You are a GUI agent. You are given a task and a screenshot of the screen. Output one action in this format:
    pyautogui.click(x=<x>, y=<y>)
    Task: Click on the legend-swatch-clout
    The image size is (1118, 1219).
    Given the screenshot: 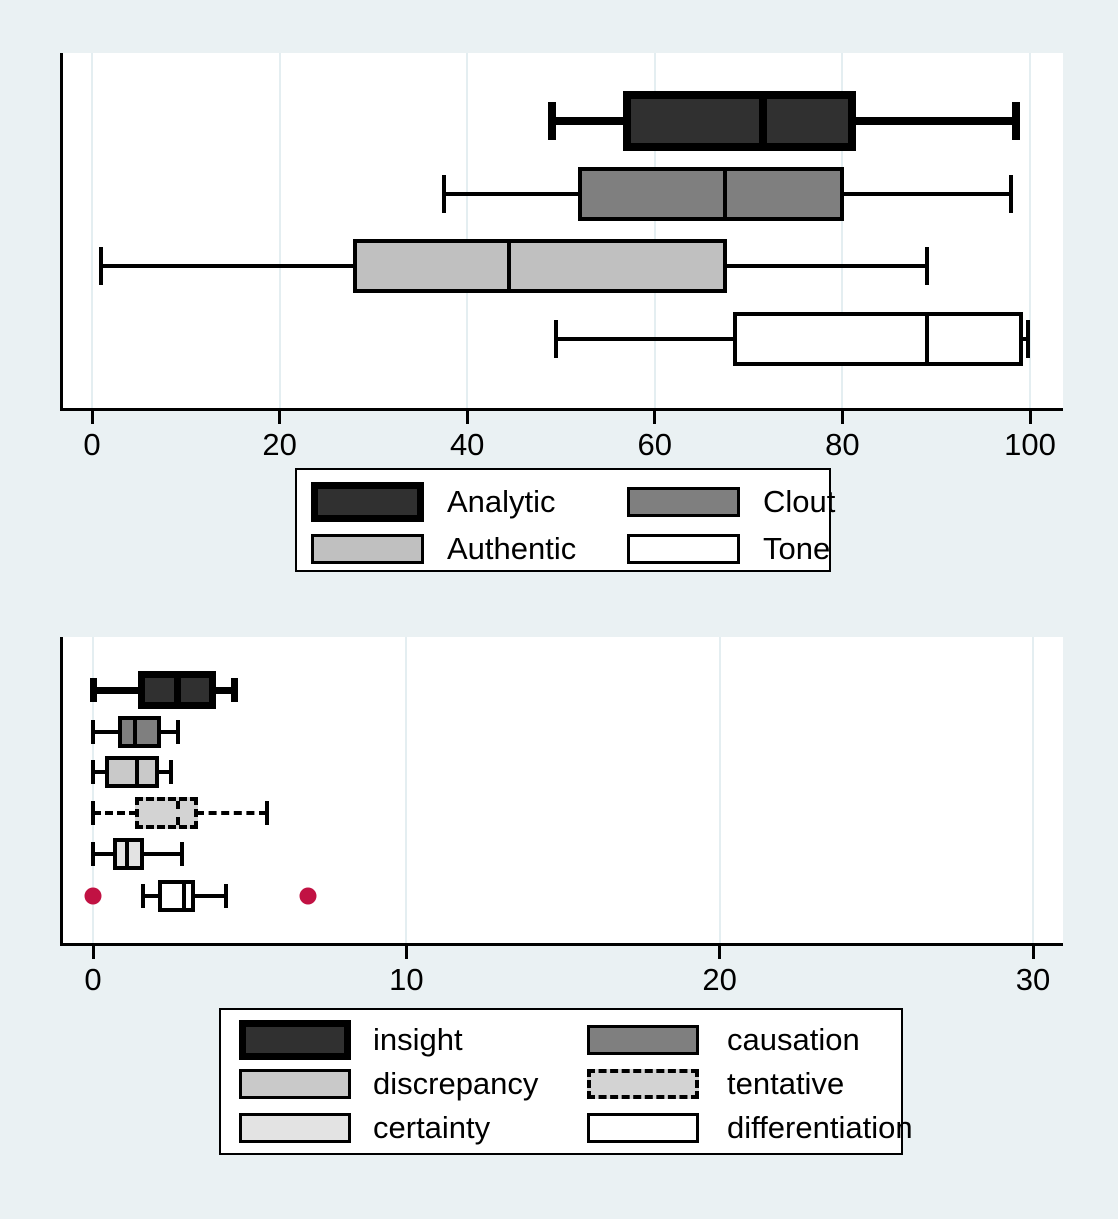 What is the action you would take?
    pyautogui.click(x=683, y=502)
    